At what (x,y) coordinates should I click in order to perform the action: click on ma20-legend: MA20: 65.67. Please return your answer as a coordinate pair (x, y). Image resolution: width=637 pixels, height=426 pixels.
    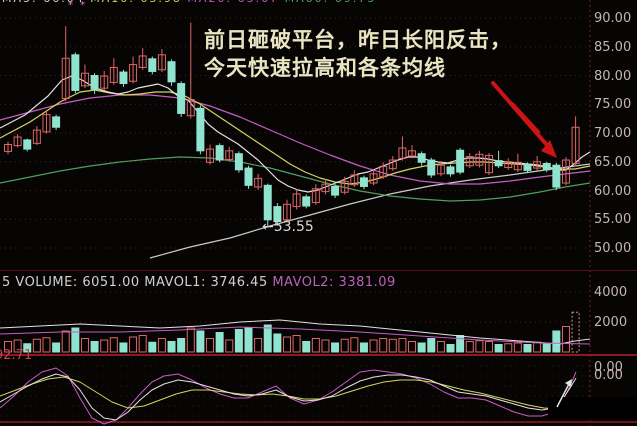
    Looking at the image, I should click on (235, 2).